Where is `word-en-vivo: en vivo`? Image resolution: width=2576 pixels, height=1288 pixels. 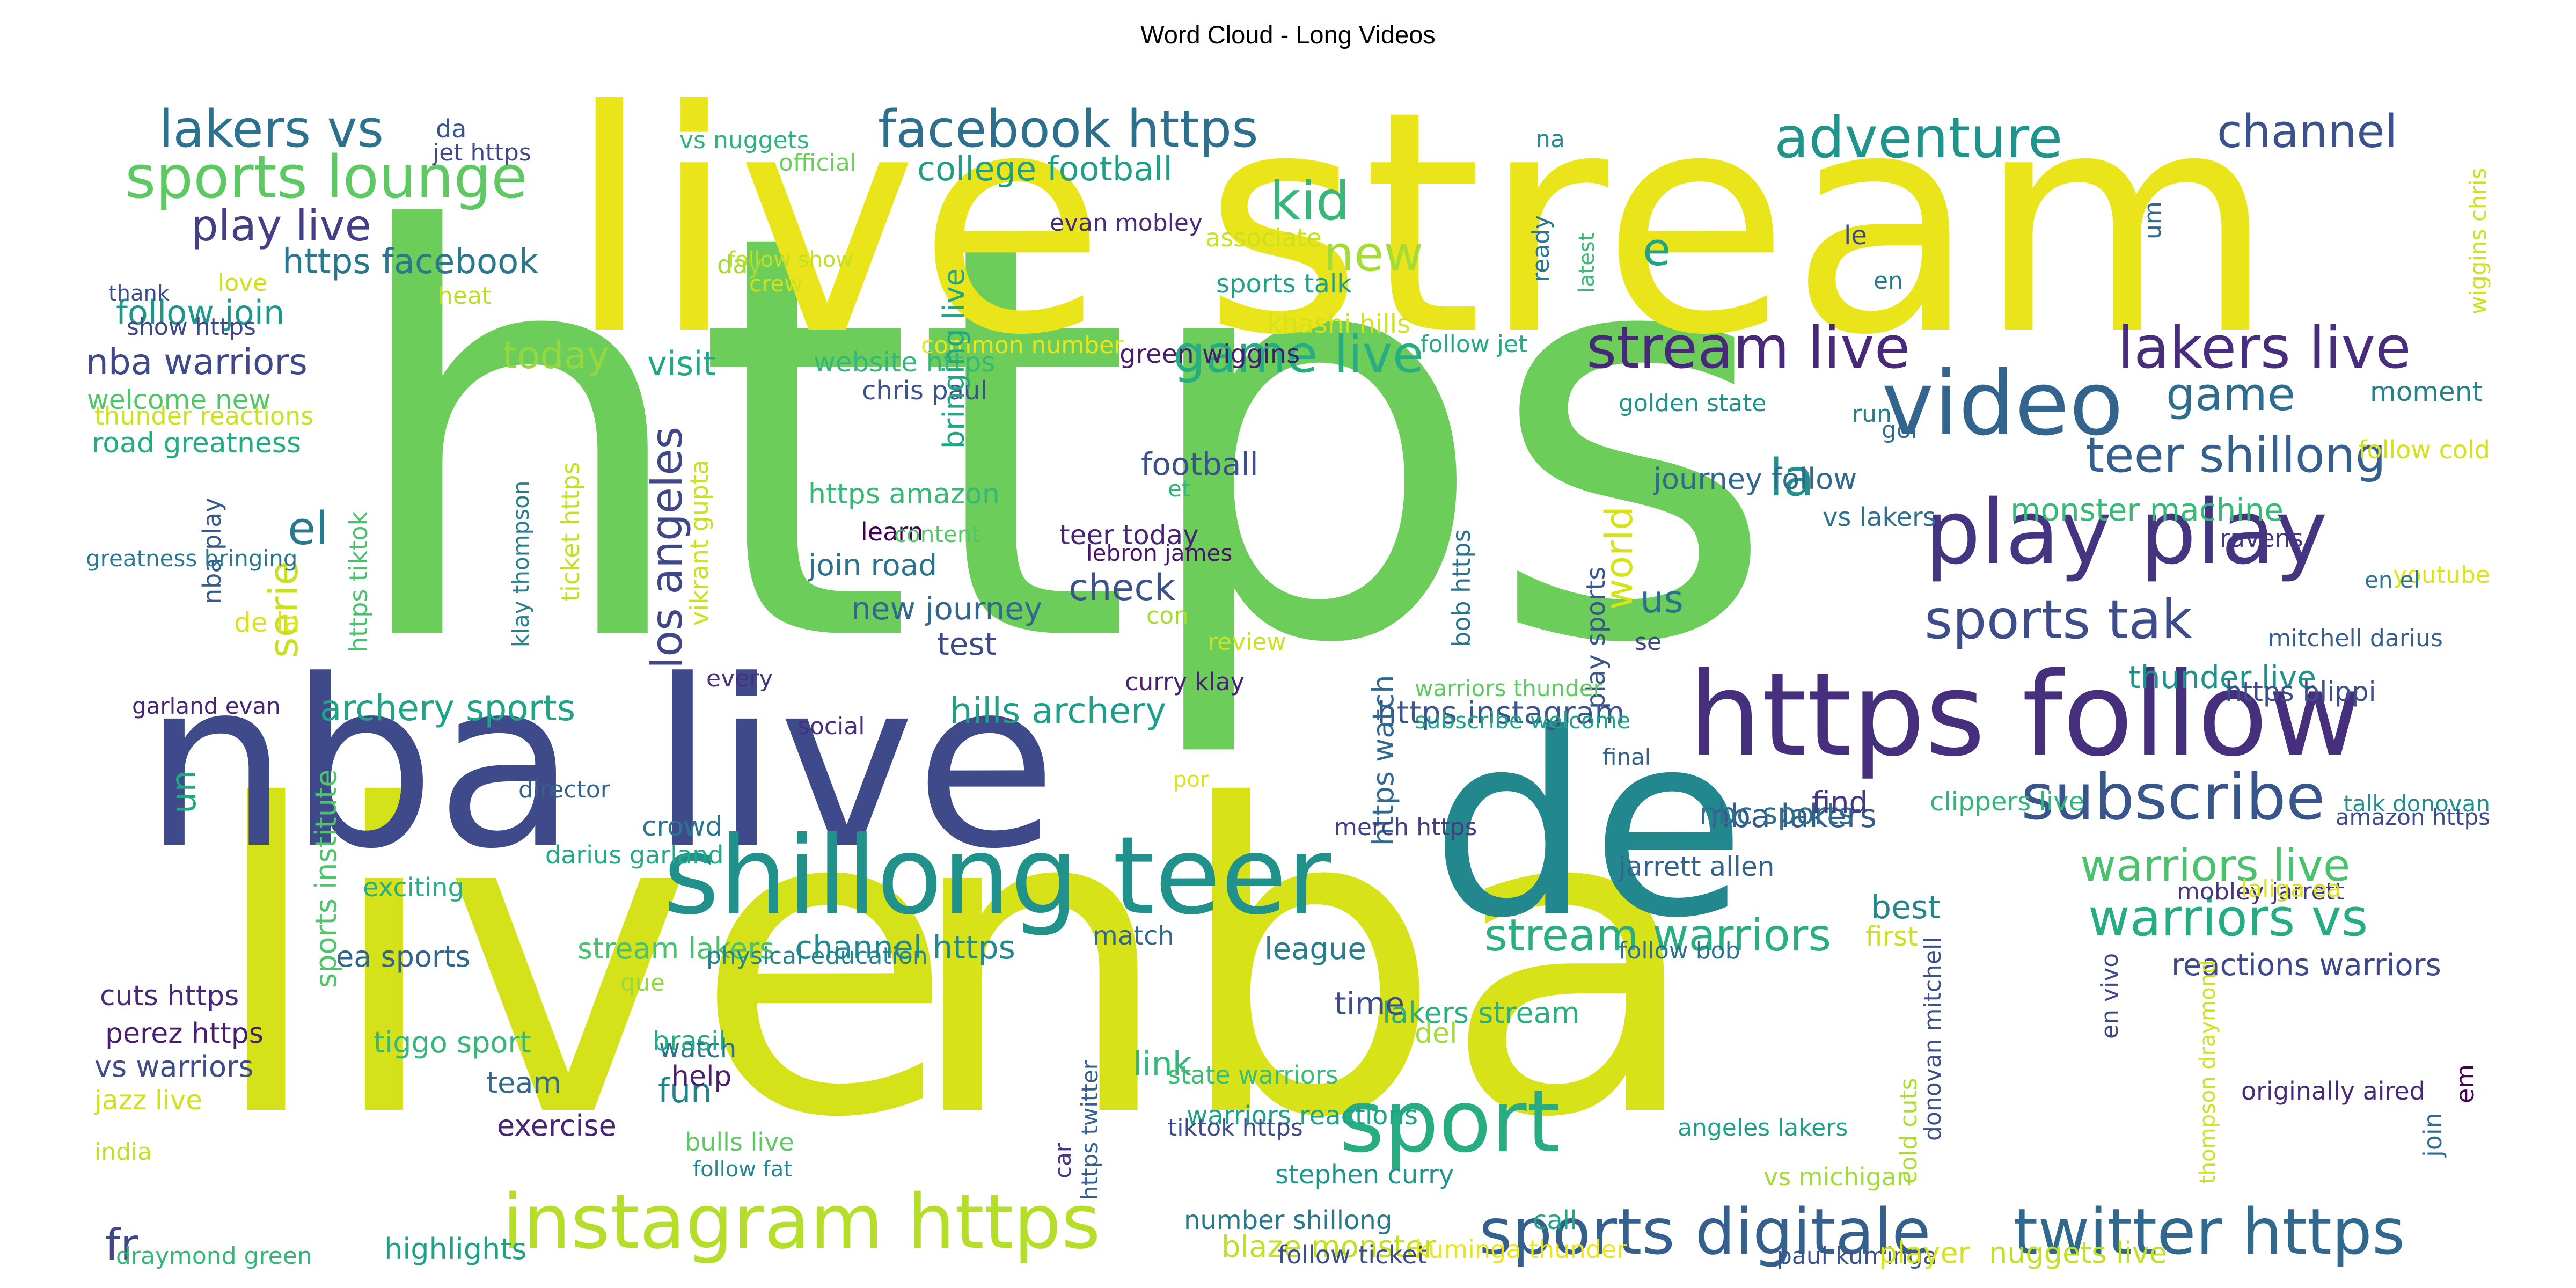
word-en-vivo: en vivo is located at coordinates (2110, 996).